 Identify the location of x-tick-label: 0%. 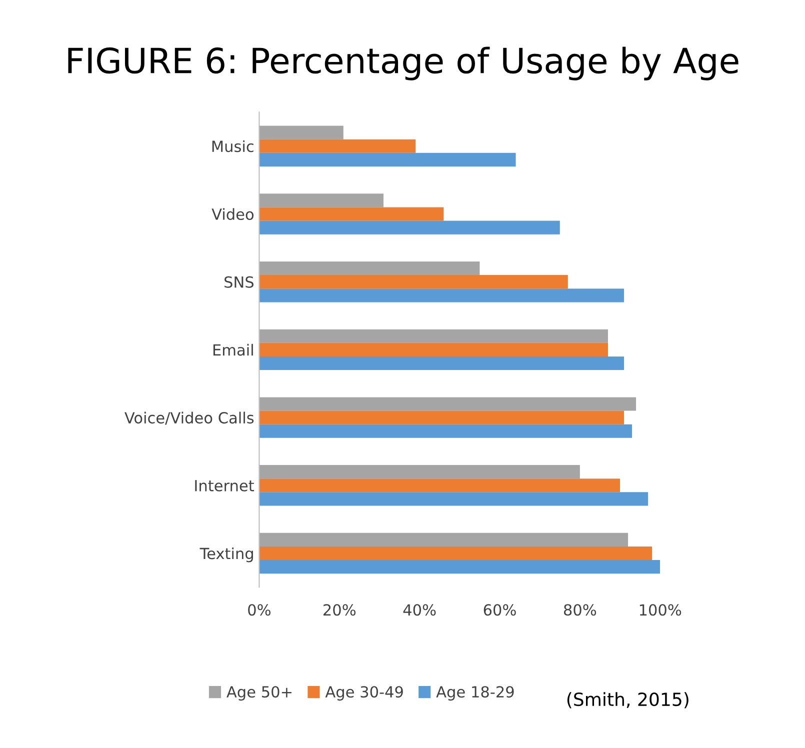
(259, 610).